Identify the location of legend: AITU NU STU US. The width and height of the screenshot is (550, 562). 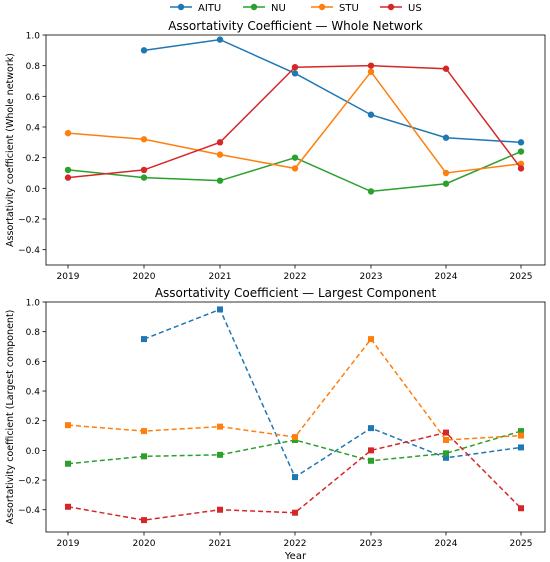
(296, 8).